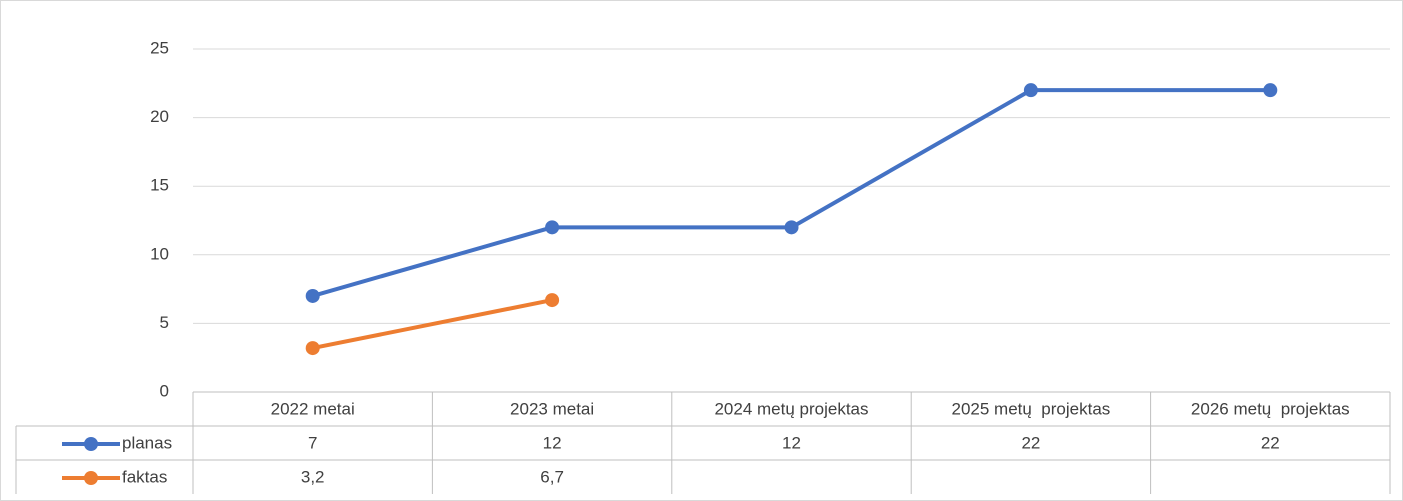  Describe the element at coordinates (1031, 408) in the screenshot. I see `x-tick-label: 2025 metų projektas` at that location.